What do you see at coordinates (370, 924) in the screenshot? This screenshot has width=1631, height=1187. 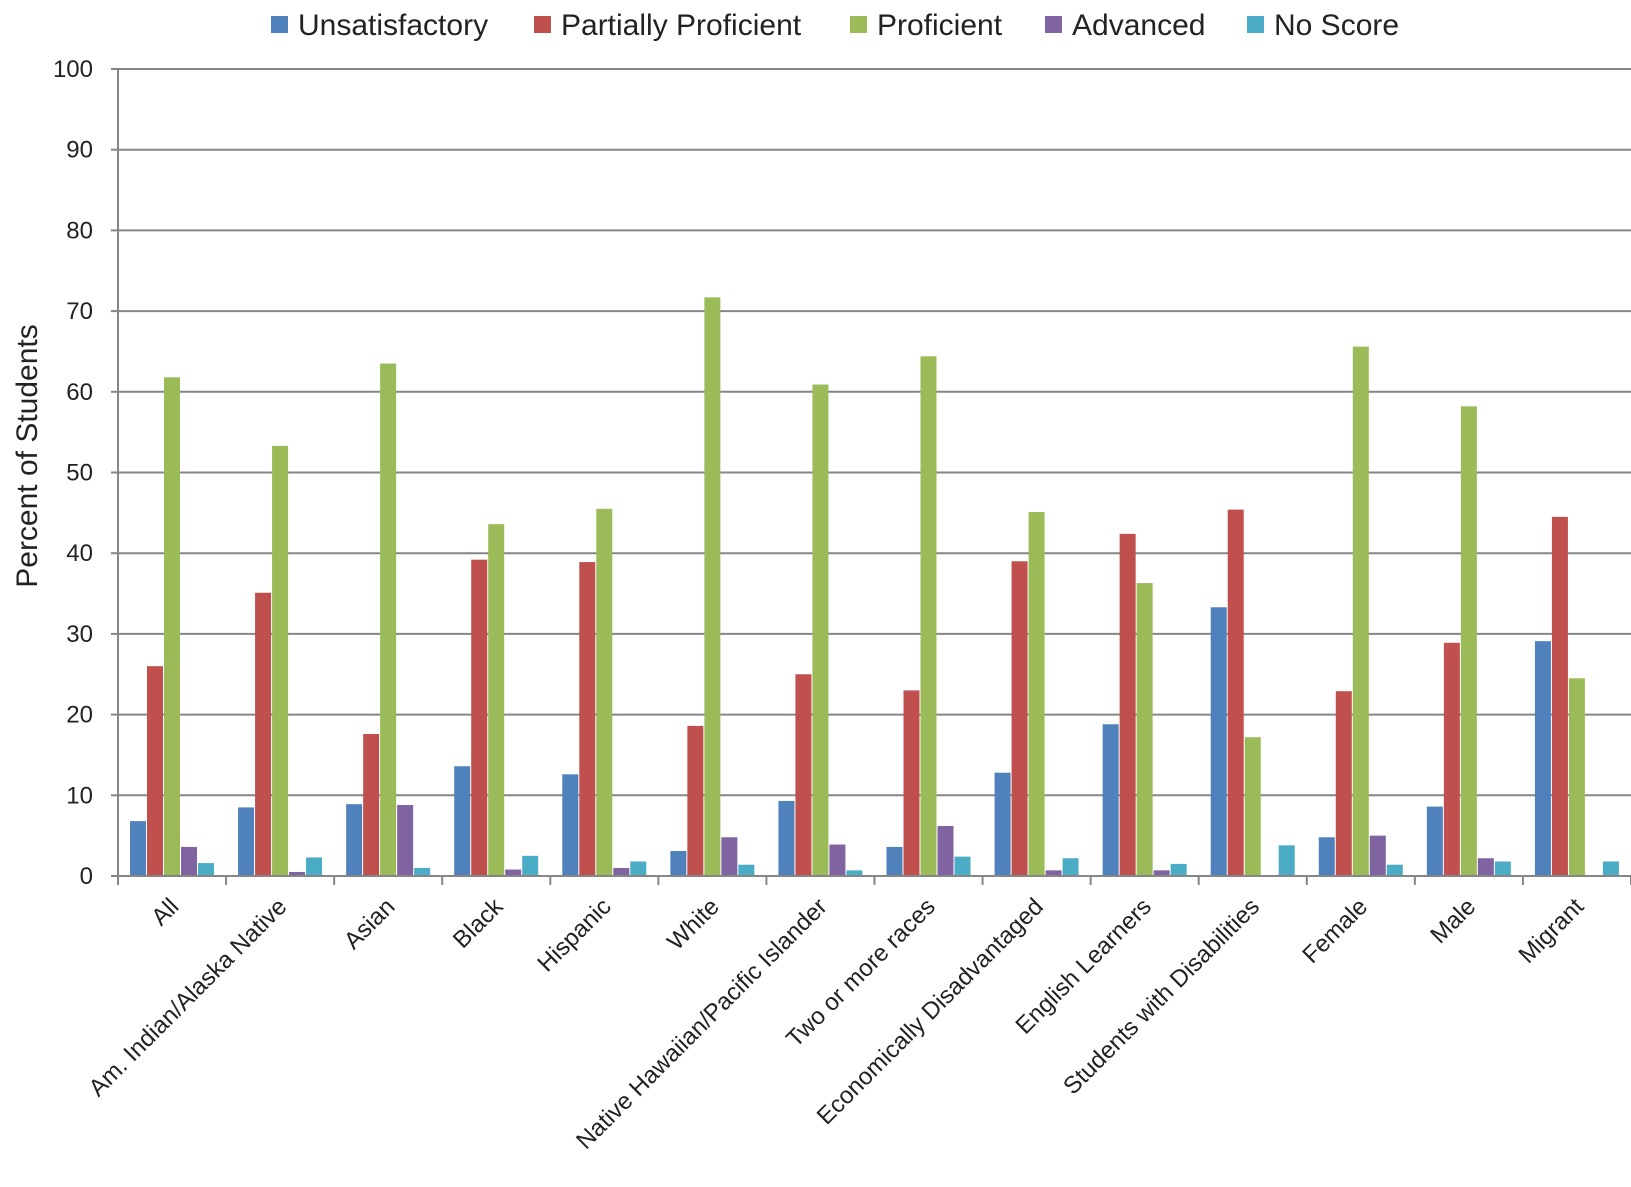 I see `x-category-label-2: Asian` at bounding box center [370, 924].